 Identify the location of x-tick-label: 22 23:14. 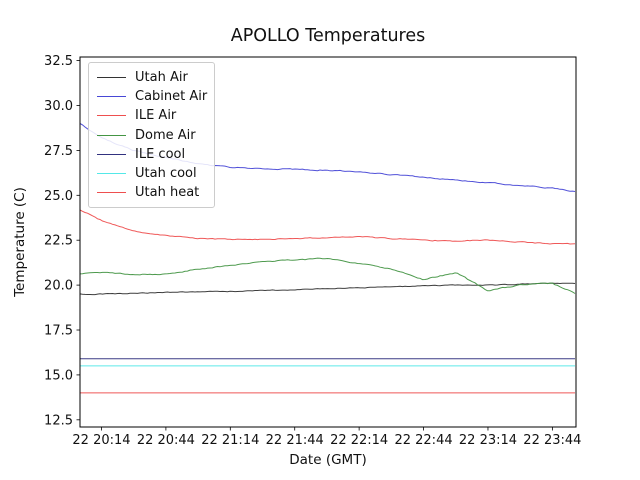
(488, 440).